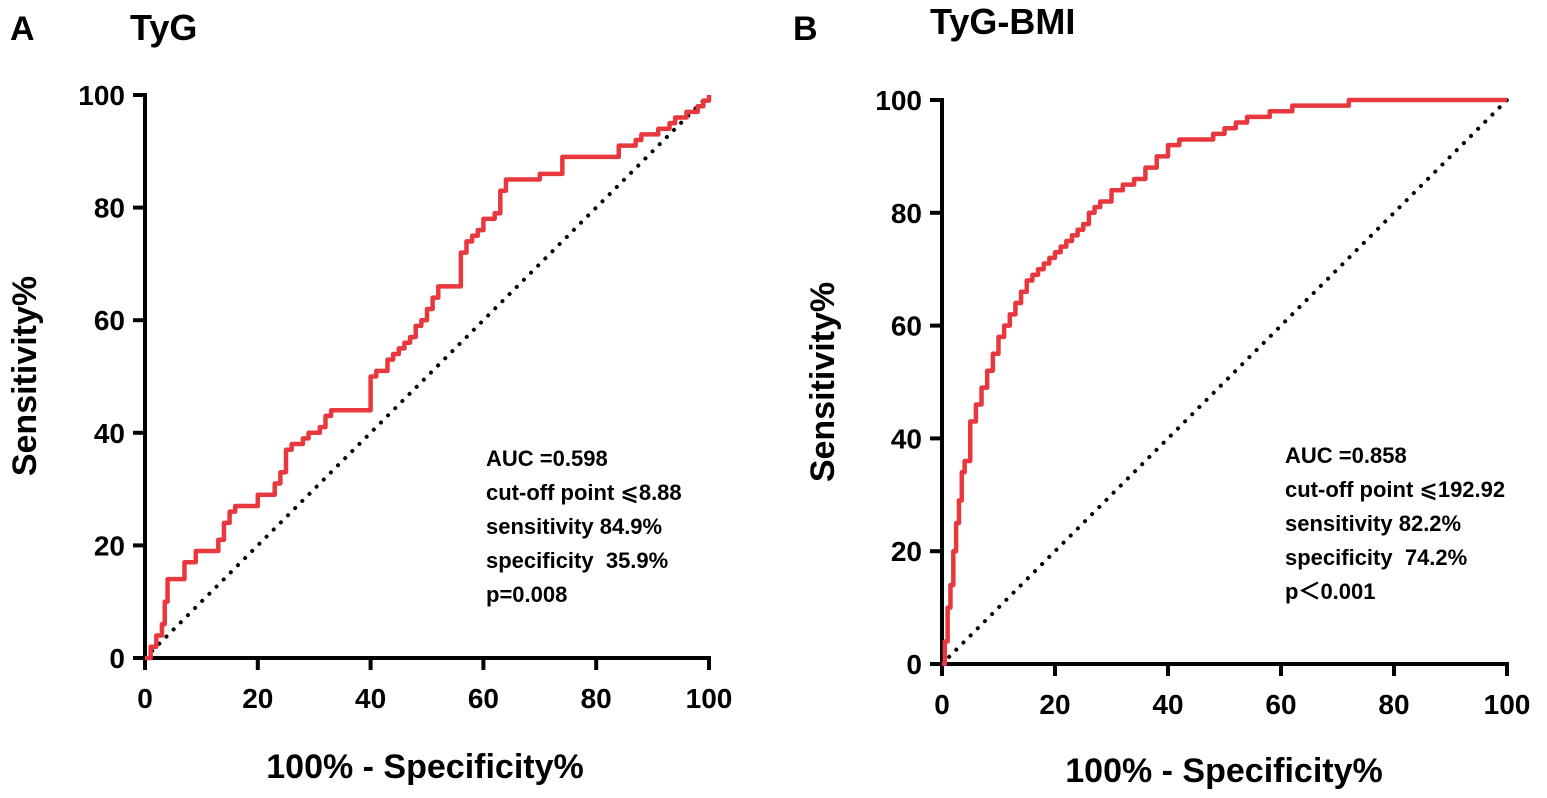 The width and height of the screenshot is (1547, 798). I want to click on panel-a-auc: AUC =0.598, so click(547, 458).